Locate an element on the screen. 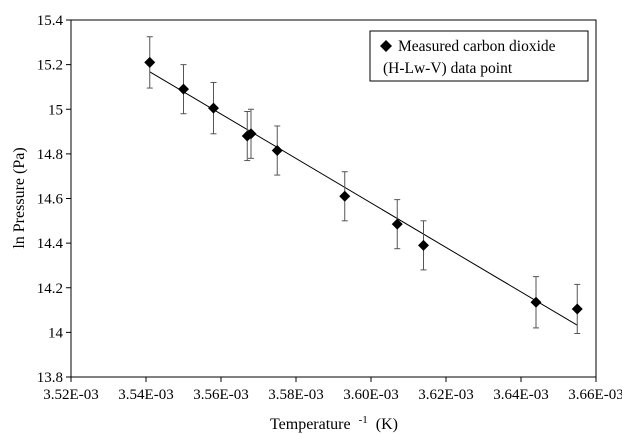 This screenshot has width=622, height=434. x-axis-title-superscript: -1 is located at coordinates (363, 420).